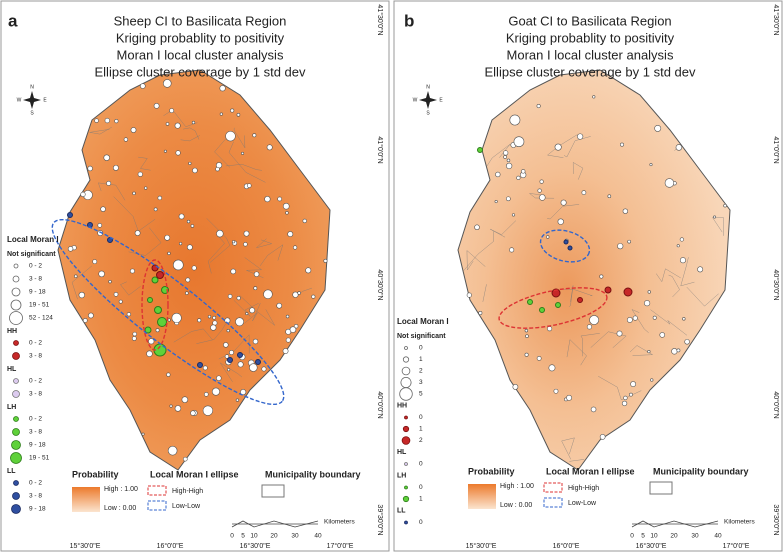 The image size is (784, 552). What do you see at coordinates (37, 445) in the screenshot?
I see `legend-item: 9 - 18` at bounding box center [37, 445].